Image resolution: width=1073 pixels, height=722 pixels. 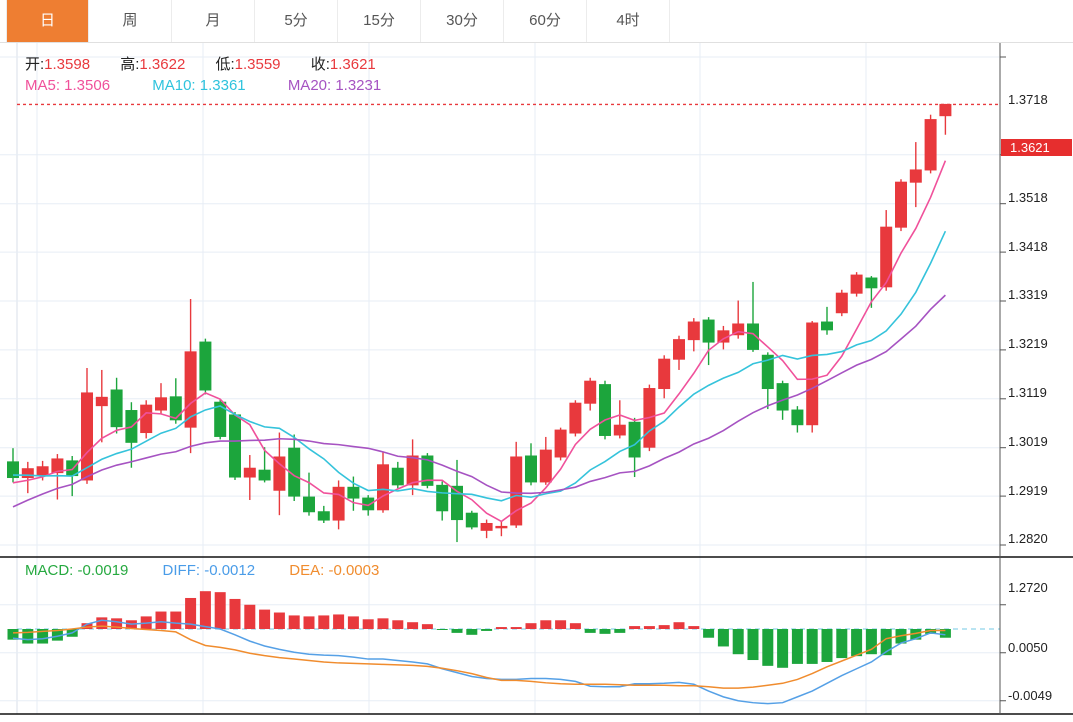 What do you see at coordinates (213, 21) in the screenshot?
I see `tab-month: 月` at bounding box center [213, 21].